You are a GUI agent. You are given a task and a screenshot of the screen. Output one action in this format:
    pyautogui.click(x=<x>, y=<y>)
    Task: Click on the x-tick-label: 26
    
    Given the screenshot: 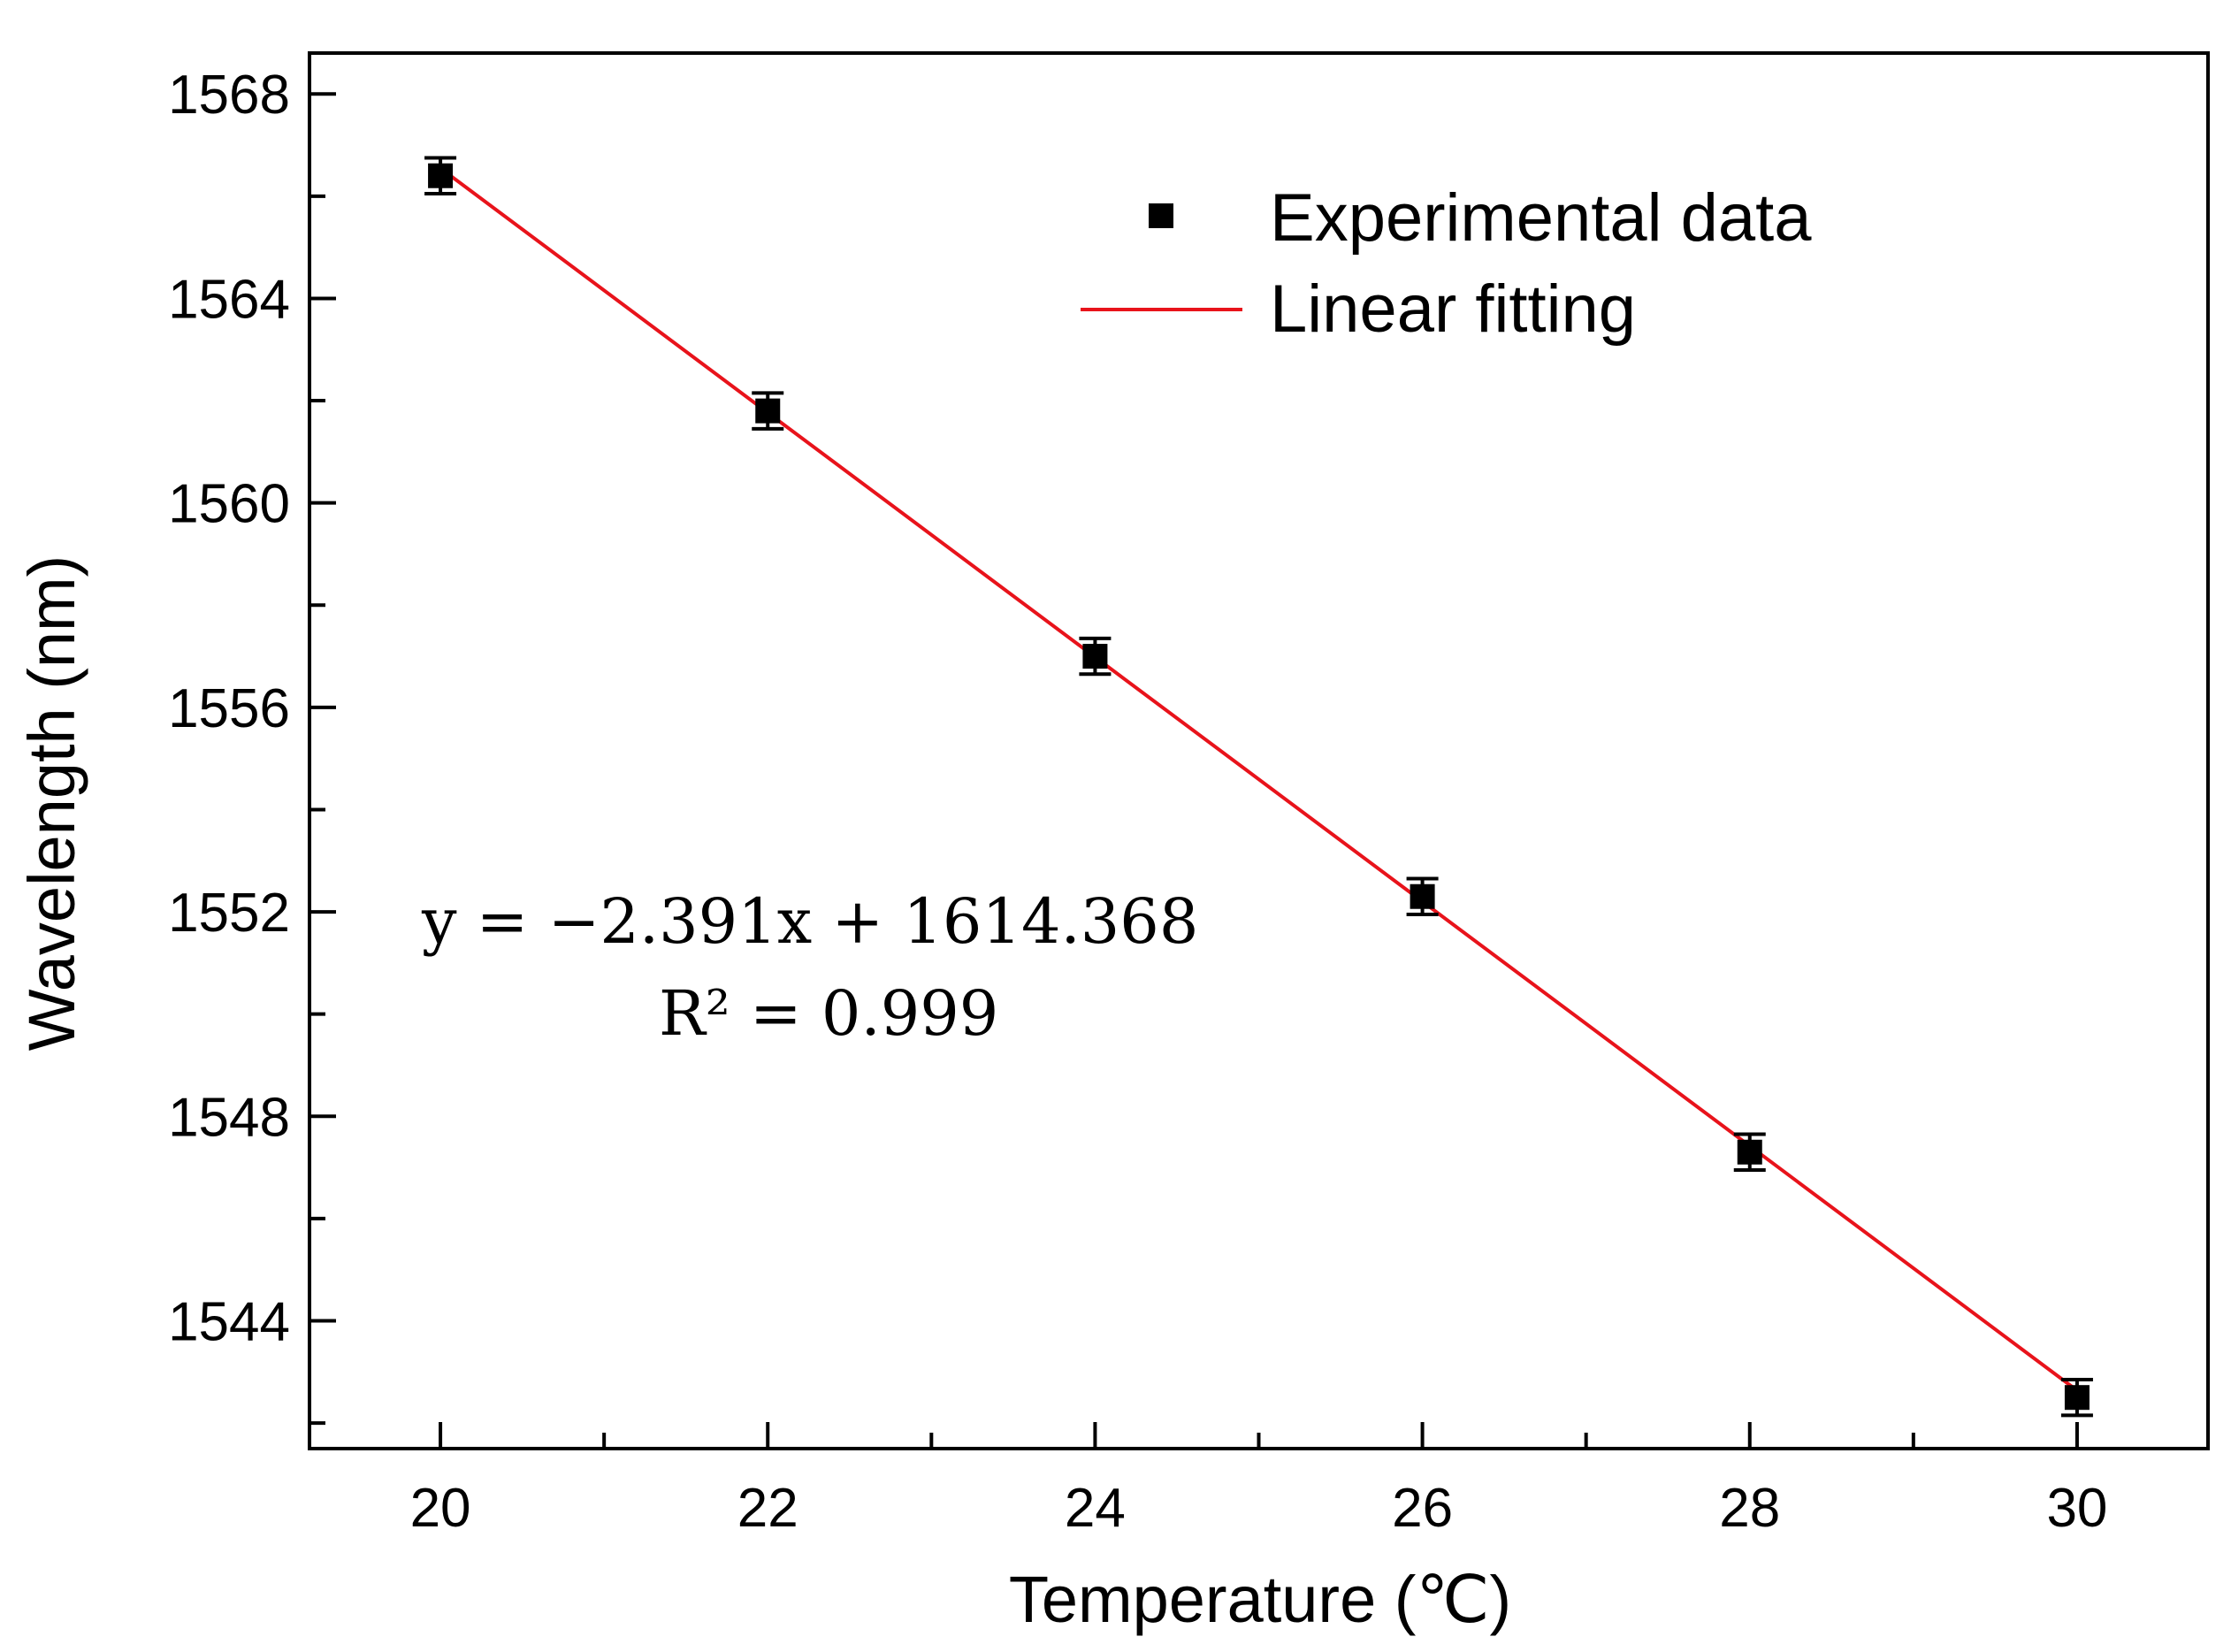 What is the action you would take?
    pyautogui.click(x=1422, y=1508)
    